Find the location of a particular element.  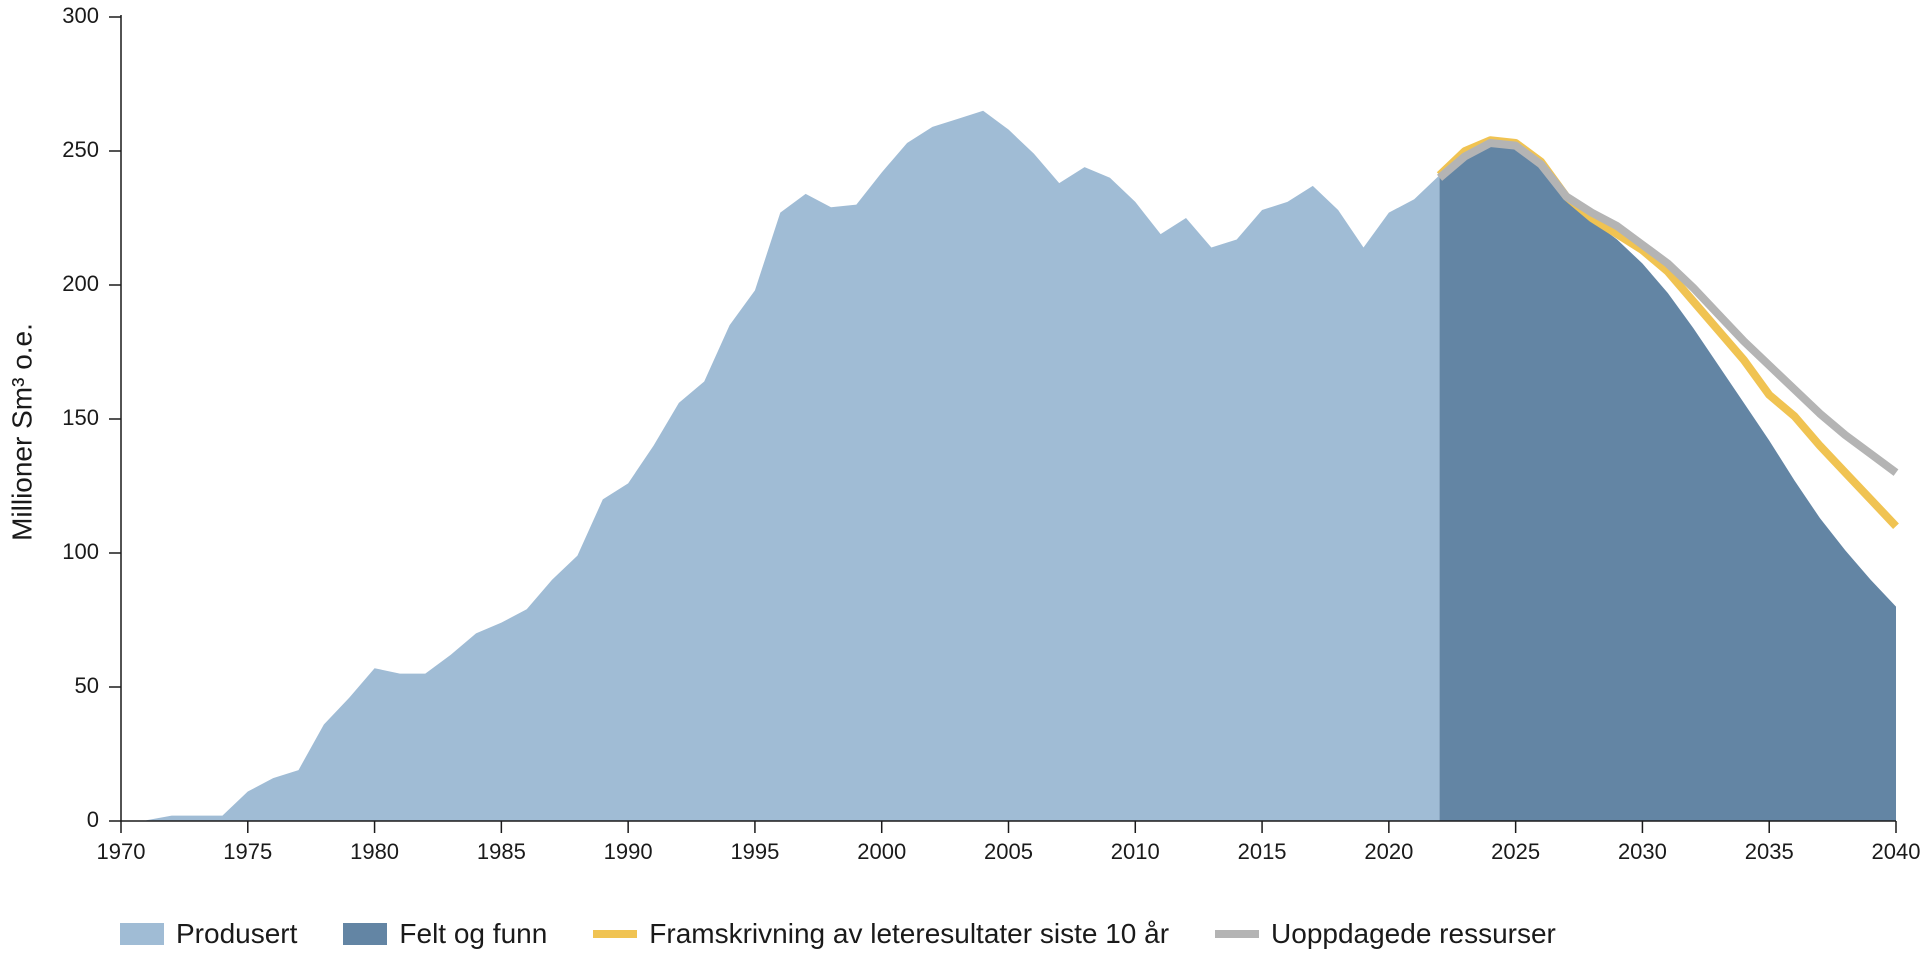

x-tick-label: 2015 is located at coordinates (1262, 851).